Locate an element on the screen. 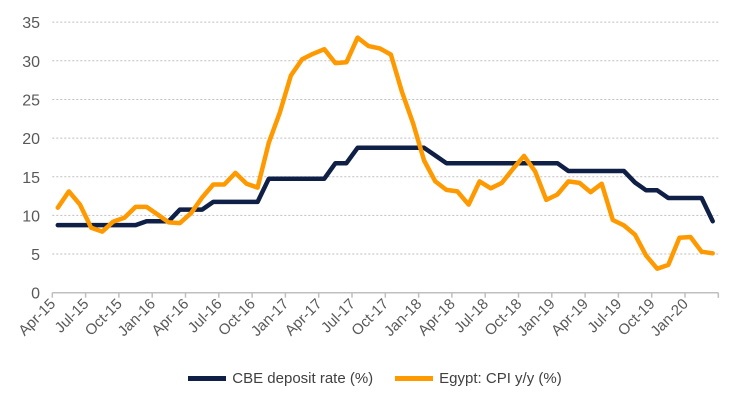 Image resolution: width=750 pixels, height=409 pixels. y-tick-label: 5 is located at coordinates (35, 255).